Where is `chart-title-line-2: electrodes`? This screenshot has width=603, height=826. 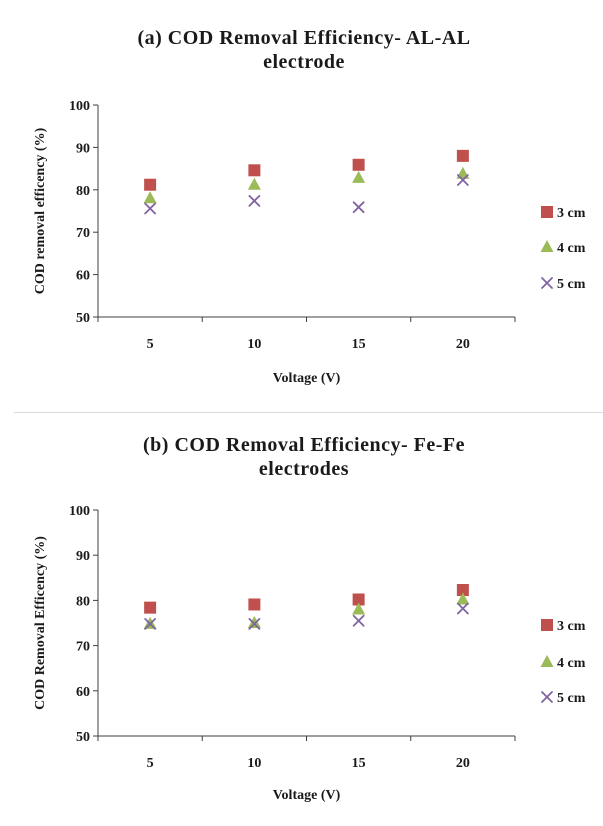
chart-title-line-2: electrodes is located at coordinates (304, 469).